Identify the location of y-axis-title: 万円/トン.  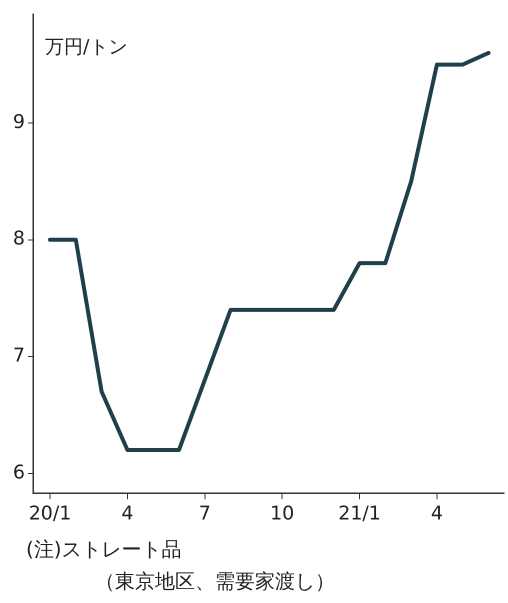
(86, 47).